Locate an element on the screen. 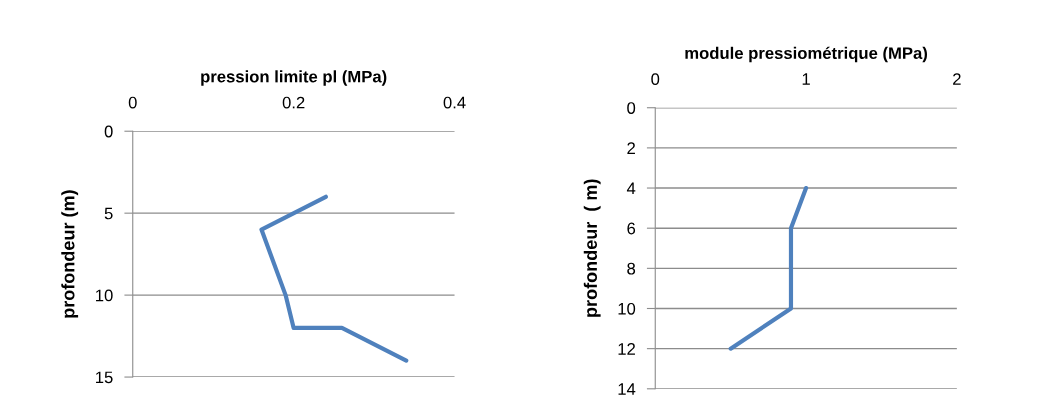 This screenshot has height=405, width=1062. y-tick-label: 8 is located at coordinates (631, 268).